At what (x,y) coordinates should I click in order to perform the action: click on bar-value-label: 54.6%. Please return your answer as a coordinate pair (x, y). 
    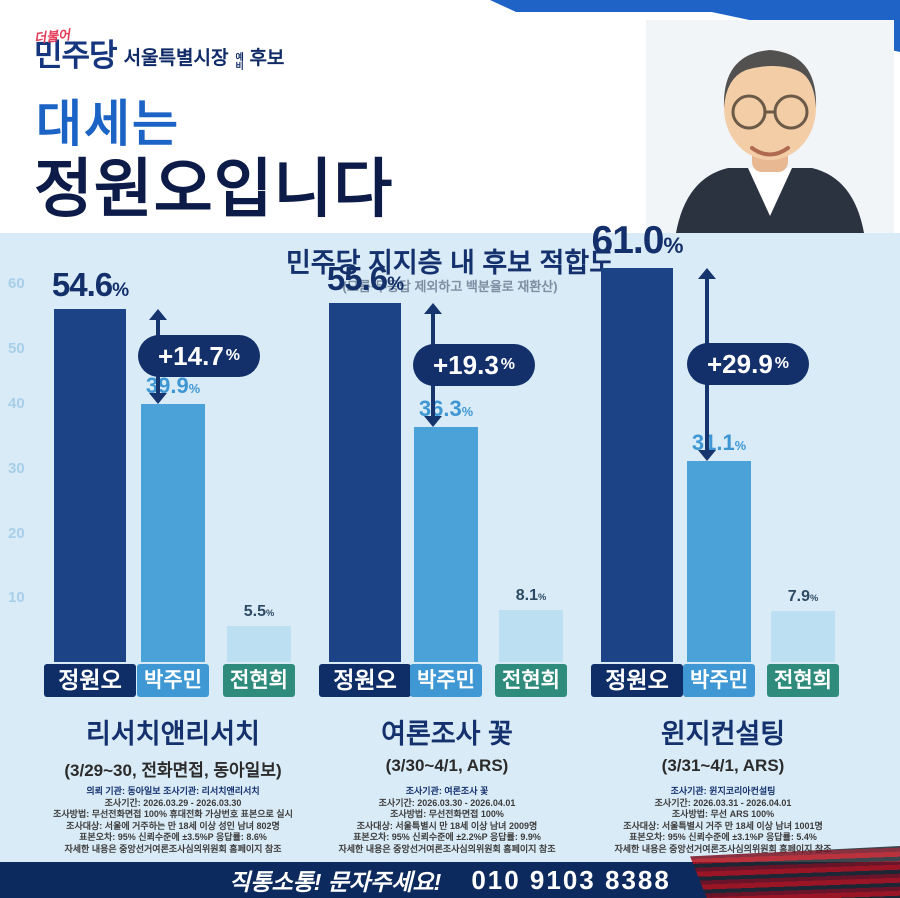
    Looking at the image, I should click on (90, 285).